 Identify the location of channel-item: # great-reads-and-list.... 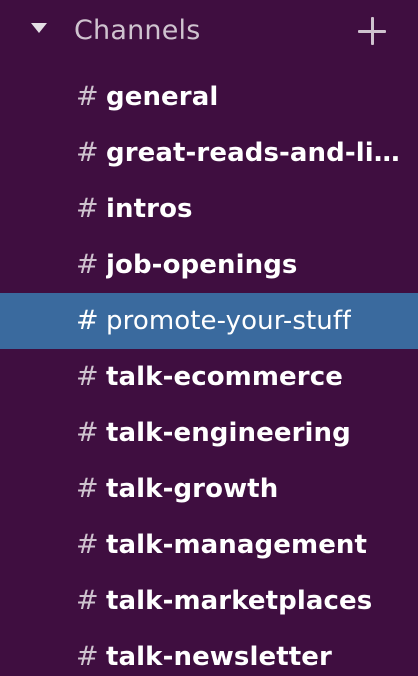
(209, 153).